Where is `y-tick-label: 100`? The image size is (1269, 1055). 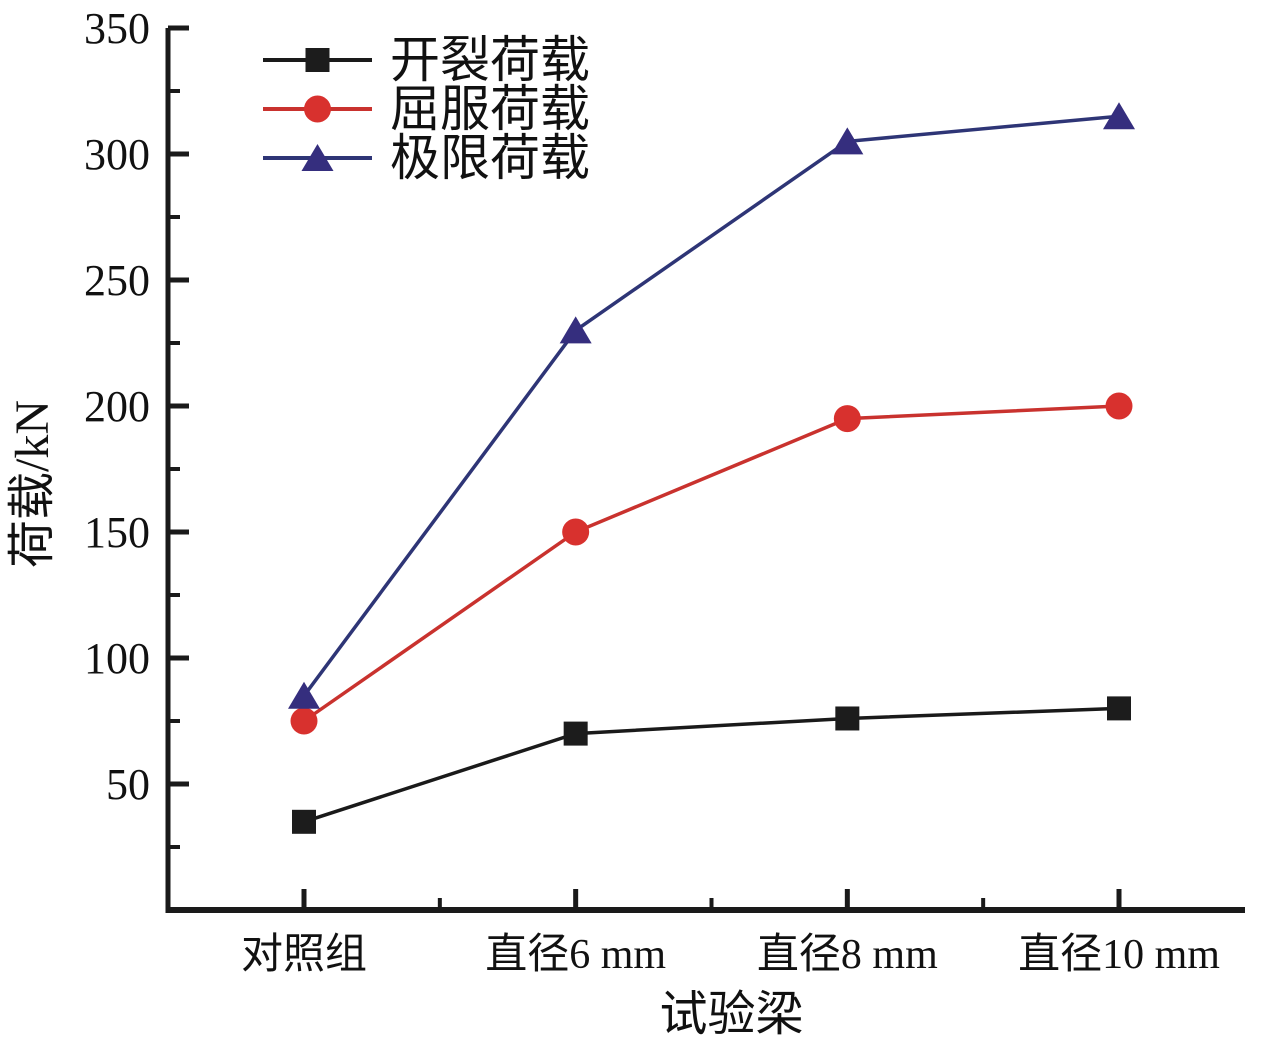 y-tick-label: 100 is located at coordinates (117, 658).